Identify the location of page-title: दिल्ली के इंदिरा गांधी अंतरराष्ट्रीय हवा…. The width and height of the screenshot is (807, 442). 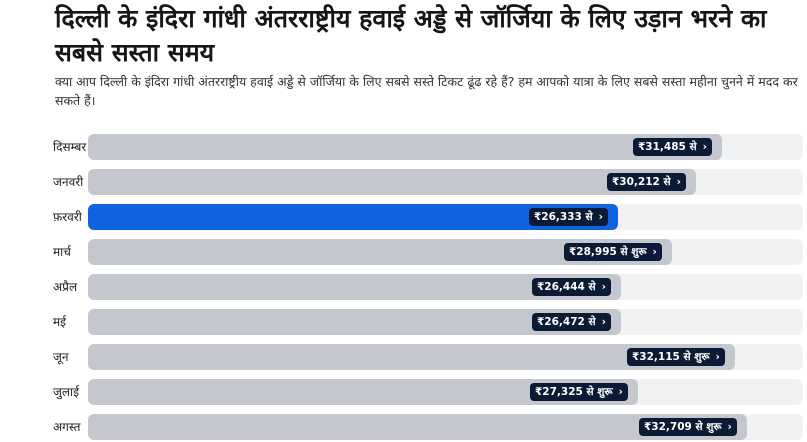
(411, 35).